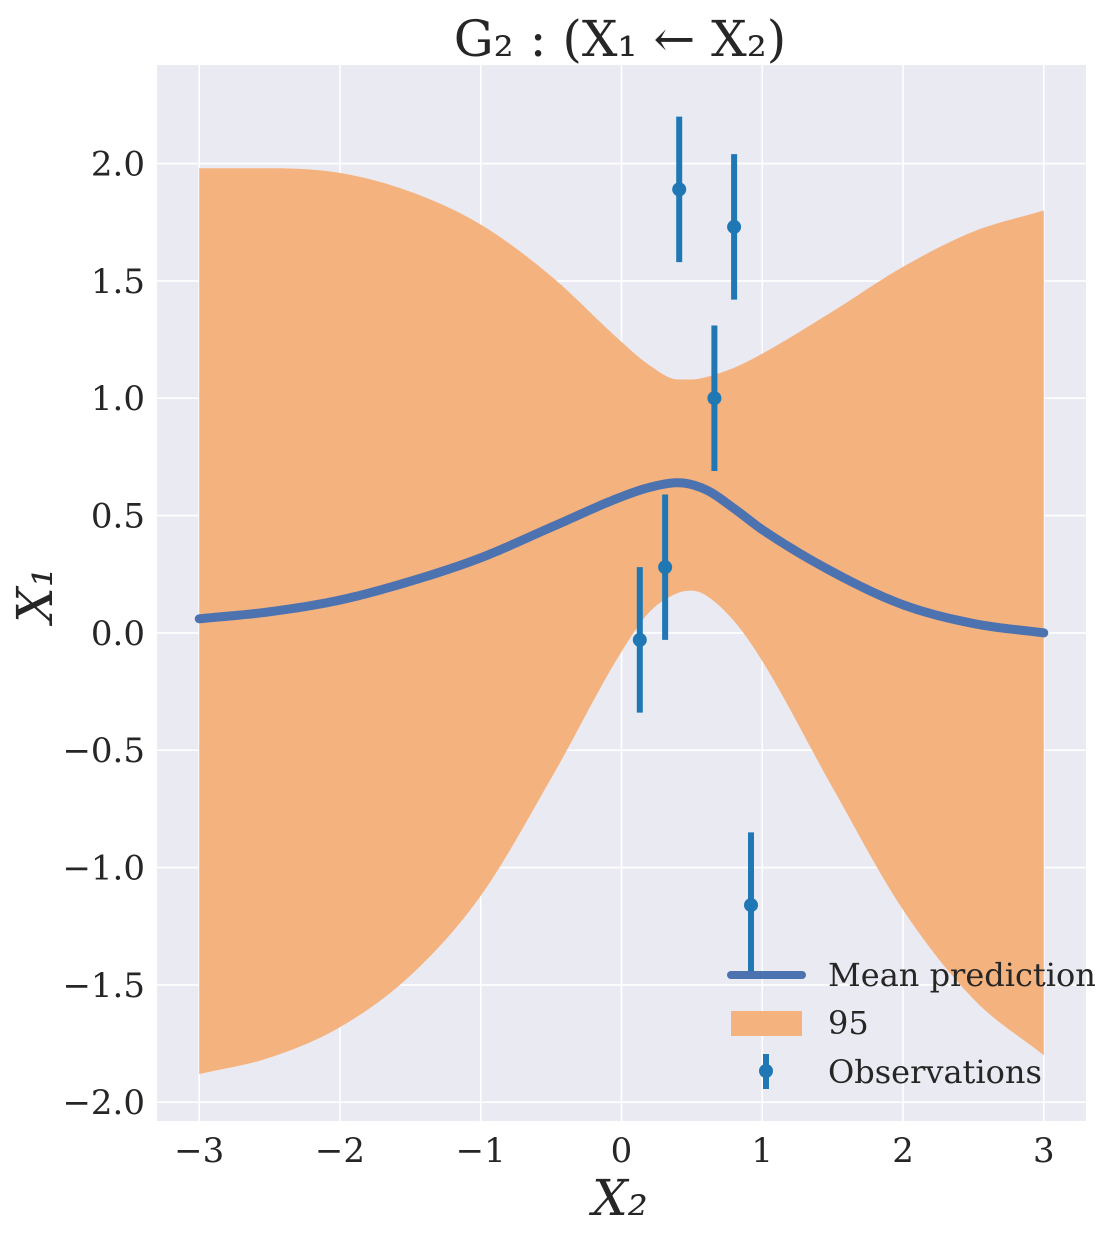 The height and width of the screenshot is (1233, 1096). I want to click on y-tick-label: 1.0, so click(118, 399).